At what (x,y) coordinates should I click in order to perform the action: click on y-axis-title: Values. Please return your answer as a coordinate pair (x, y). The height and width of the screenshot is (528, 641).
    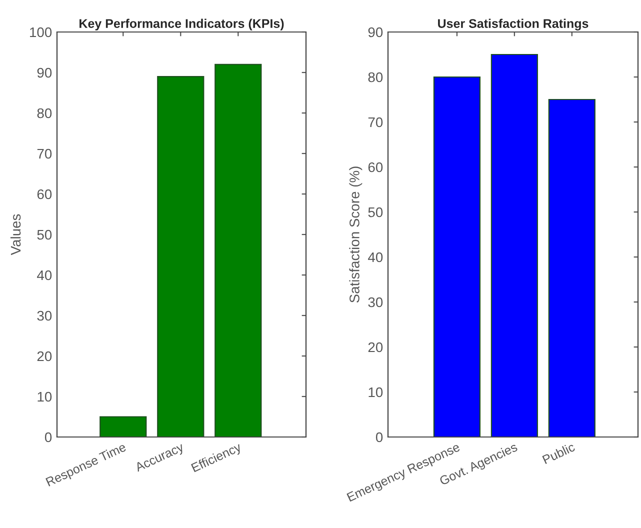
    Looking at the image, I should click on (15, 235).